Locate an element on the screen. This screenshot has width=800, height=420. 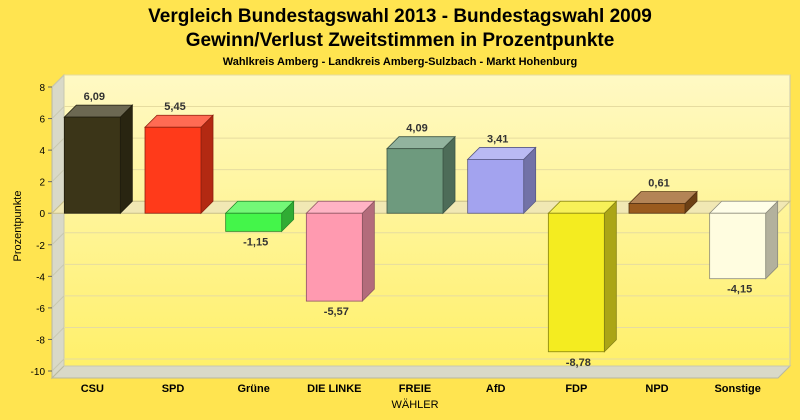
y-tick-label: -6 is located at coordinates (40, 309).